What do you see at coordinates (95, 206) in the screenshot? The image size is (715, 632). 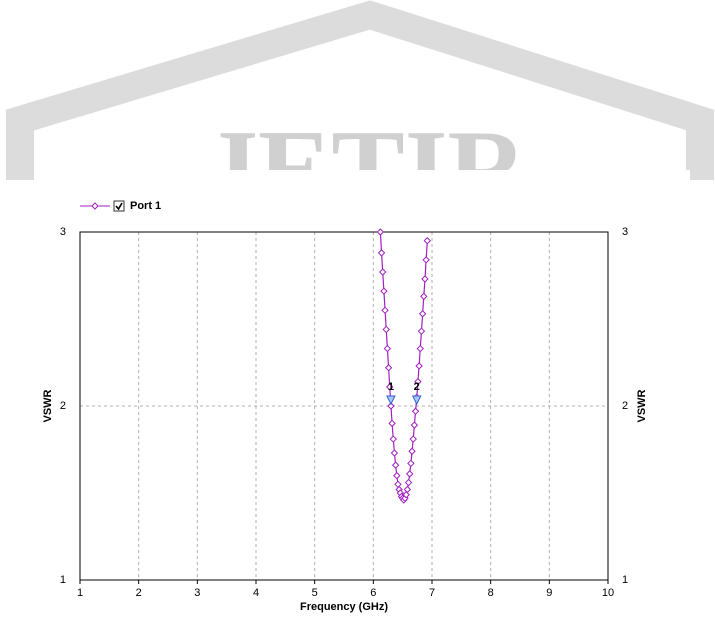 I see `legend-marker` at bounding box center [95, 206].